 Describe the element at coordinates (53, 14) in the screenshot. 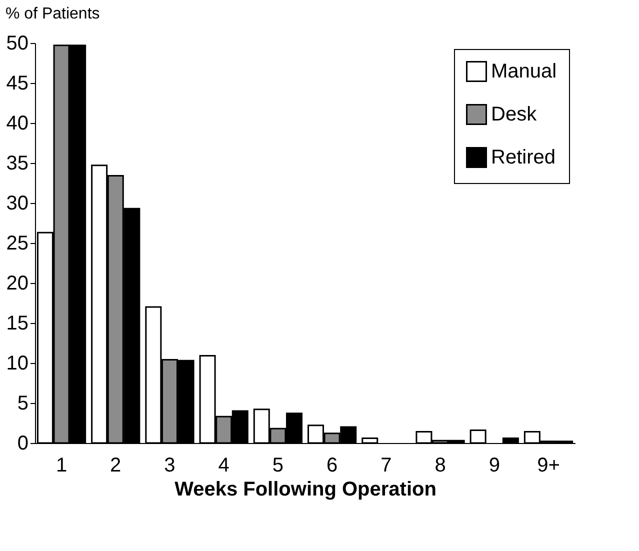

I see `y-axis-title: % of Patients` at that location.